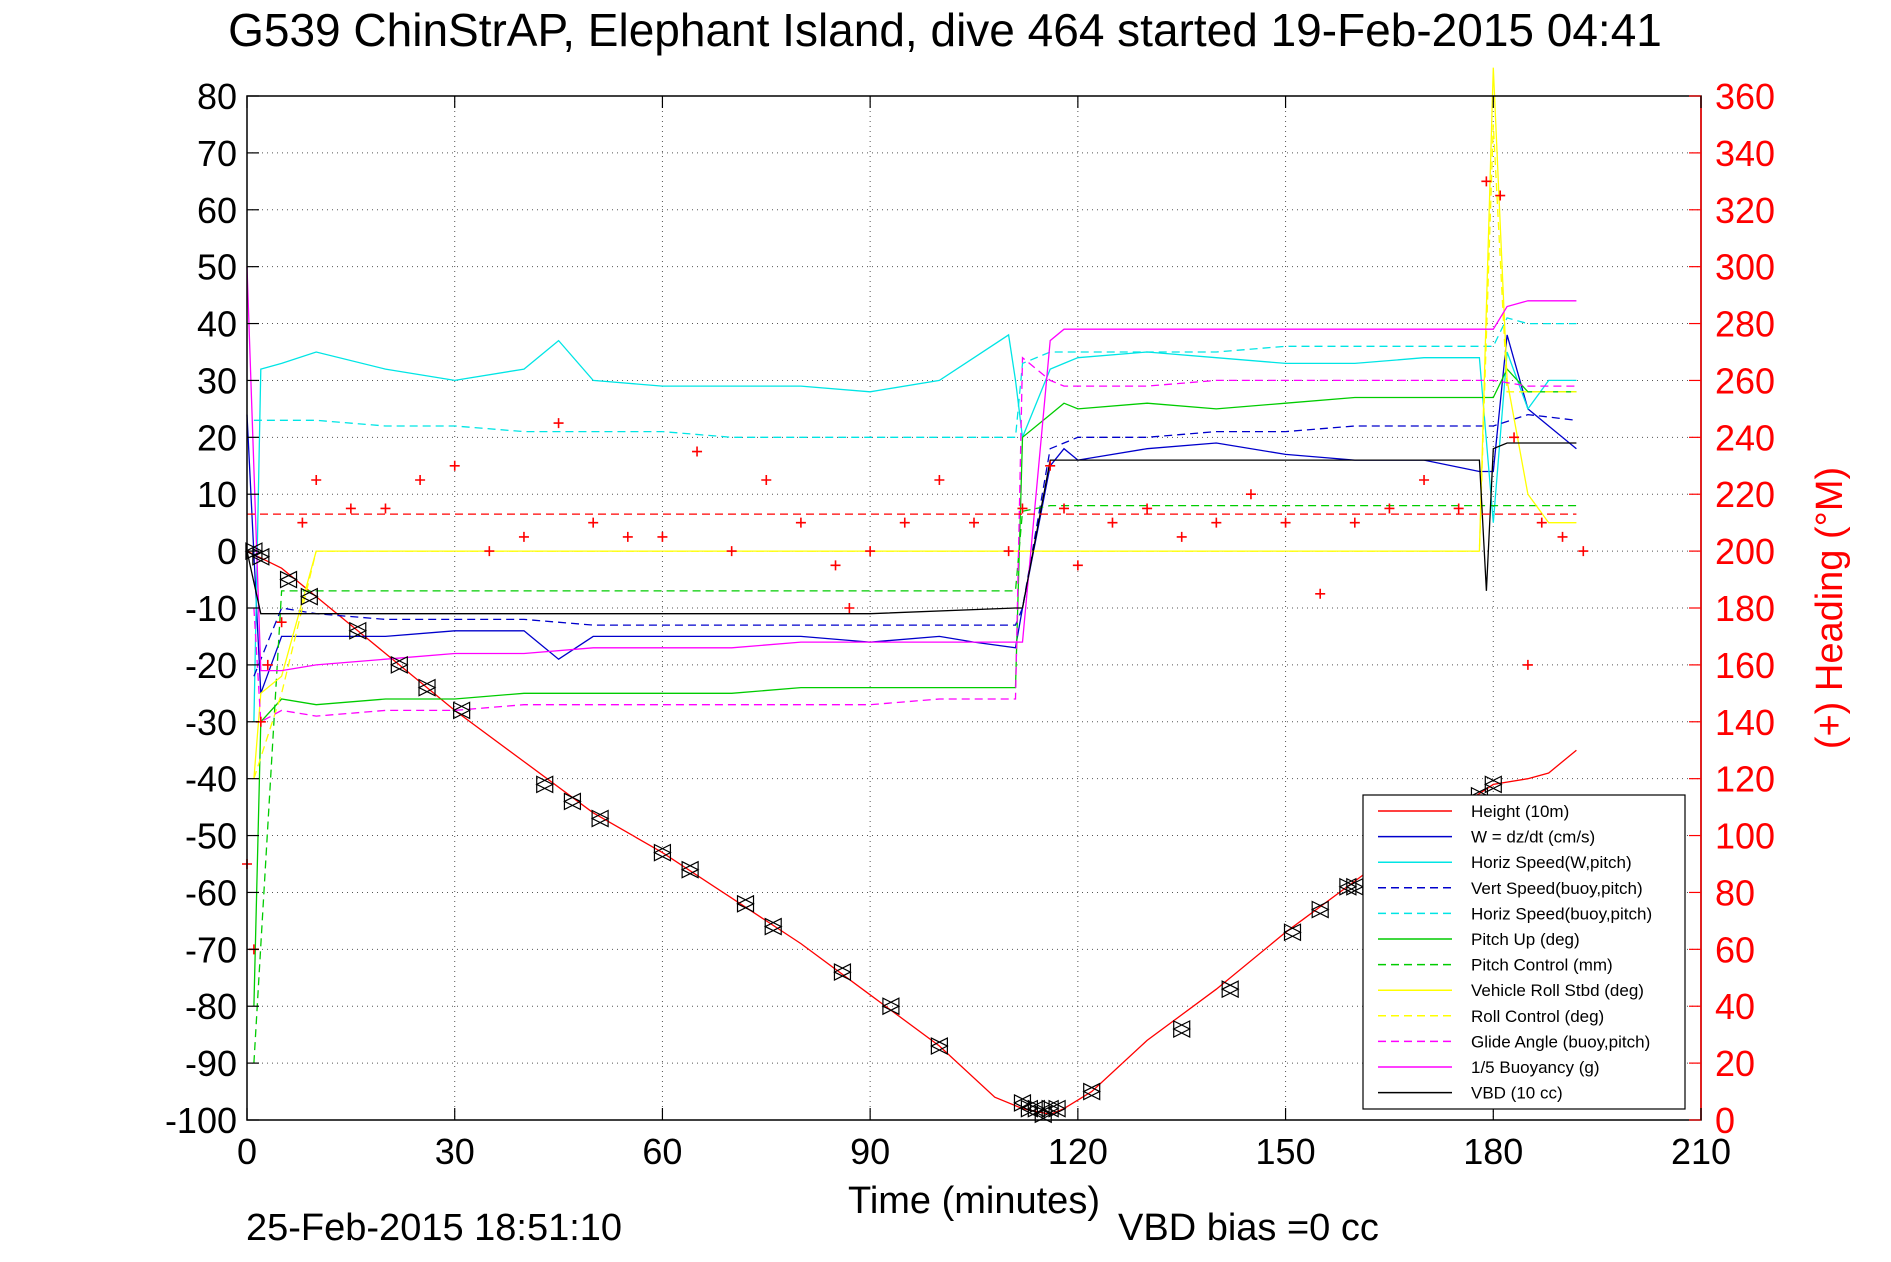  Describe the element at coordinates (1525, 939) in the screenshot. I see `legend-label: Pitch Up (deg)` at that location.